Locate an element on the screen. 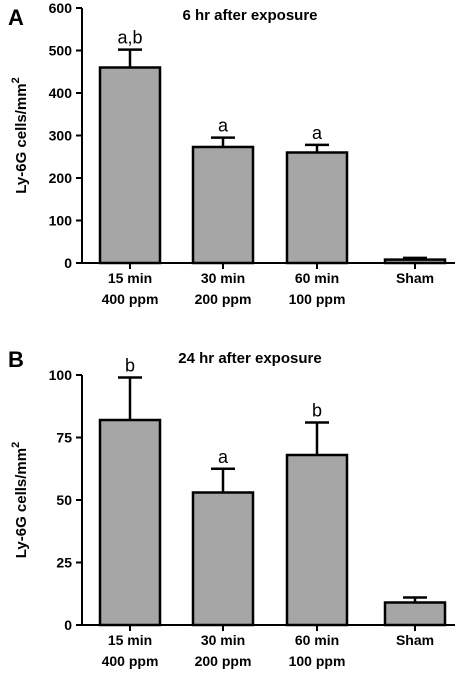  panel-b-category-label-0-0: 15 min is located at coordinates (130, 640).